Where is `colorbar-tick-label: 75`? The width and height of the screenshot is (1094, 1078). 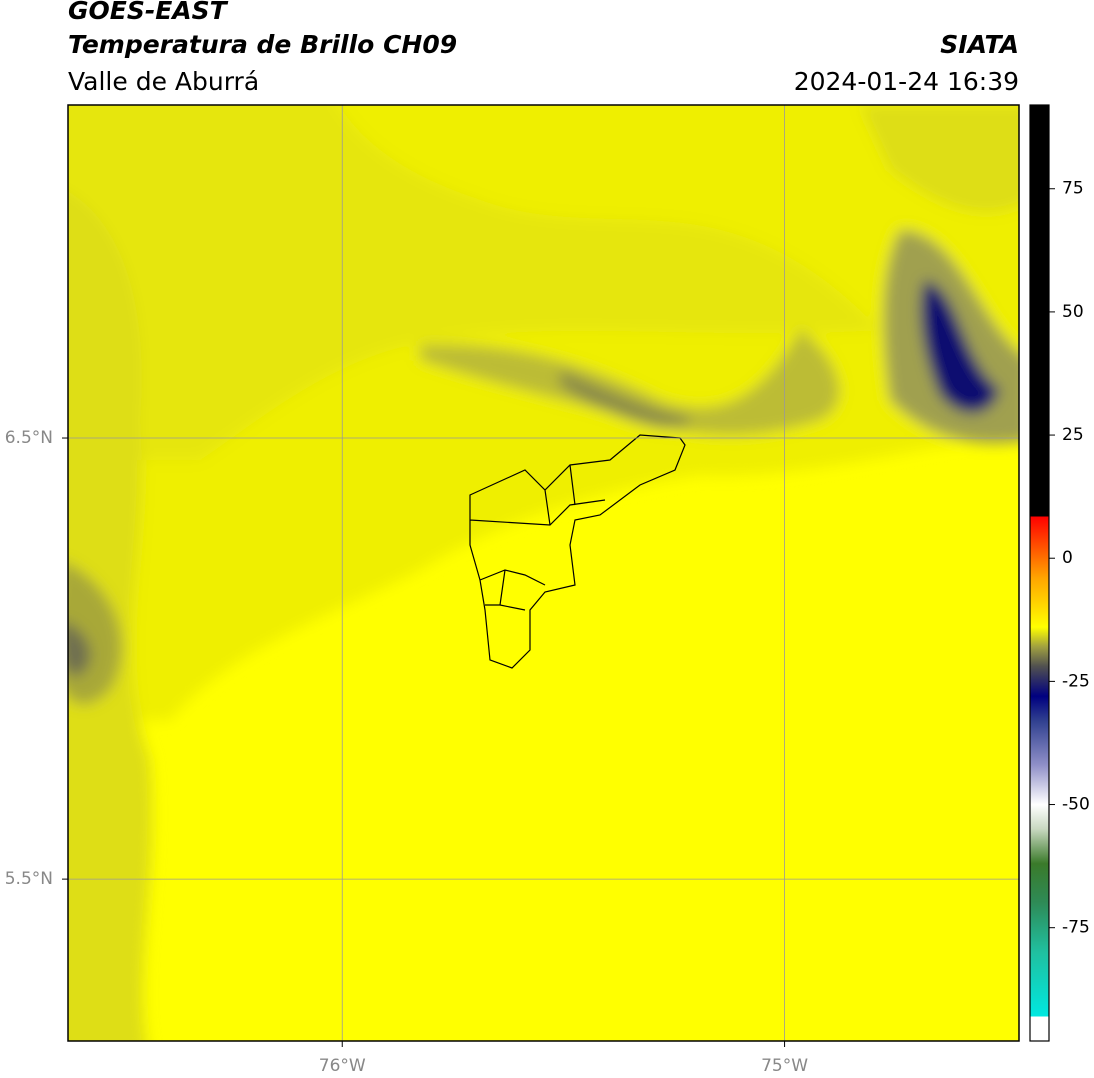 colorbar-tick-label: 75 is located at coordinates (1073, 189).